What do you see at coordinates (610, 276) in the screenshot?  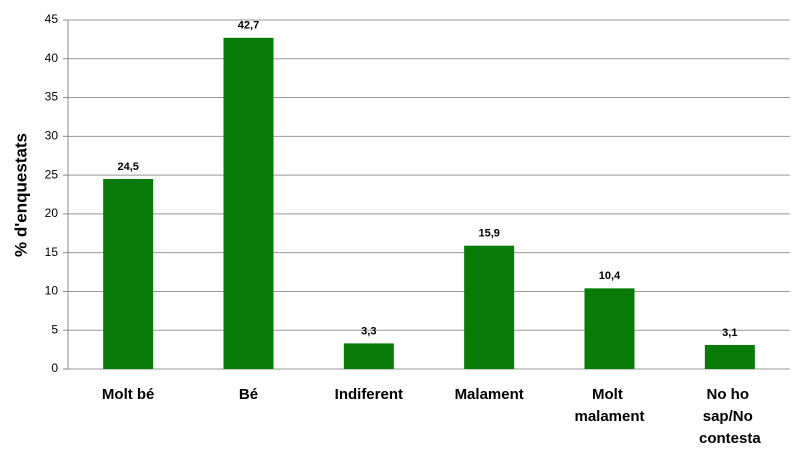 I see `value-label: 10,4` at bounding box center [610, 276].